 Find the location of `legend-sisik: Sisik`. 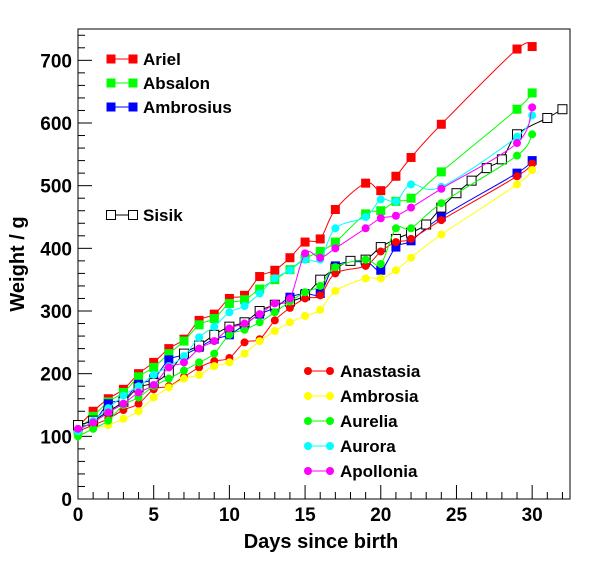

legend-sisik: Sisik is located at coordinates (144, 215).